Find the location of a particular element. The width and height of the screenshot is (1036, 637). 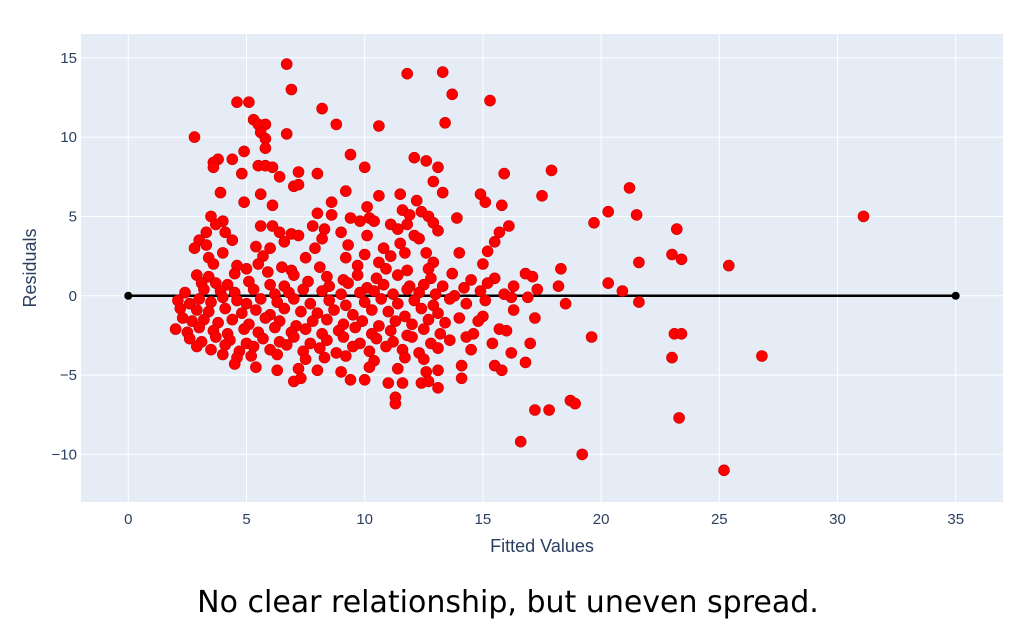

x-tick-label: 5 is located at coordinates (246, 519).